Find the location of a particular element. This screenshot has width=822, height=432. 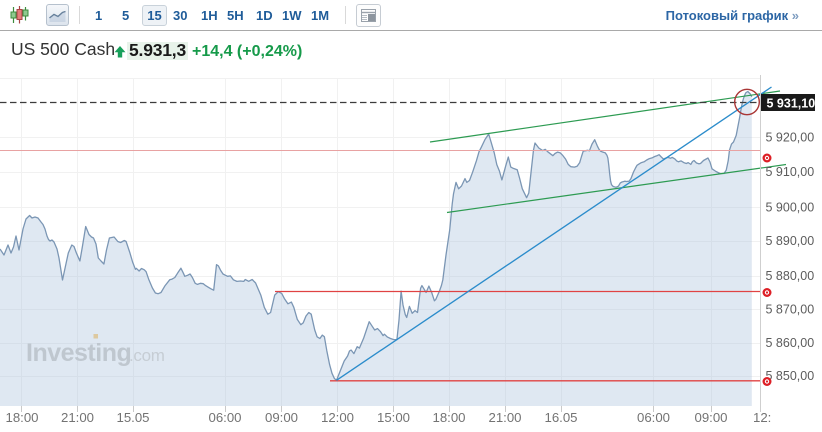

svg-text: 5 870,00 is located at coordinates (790, 310).